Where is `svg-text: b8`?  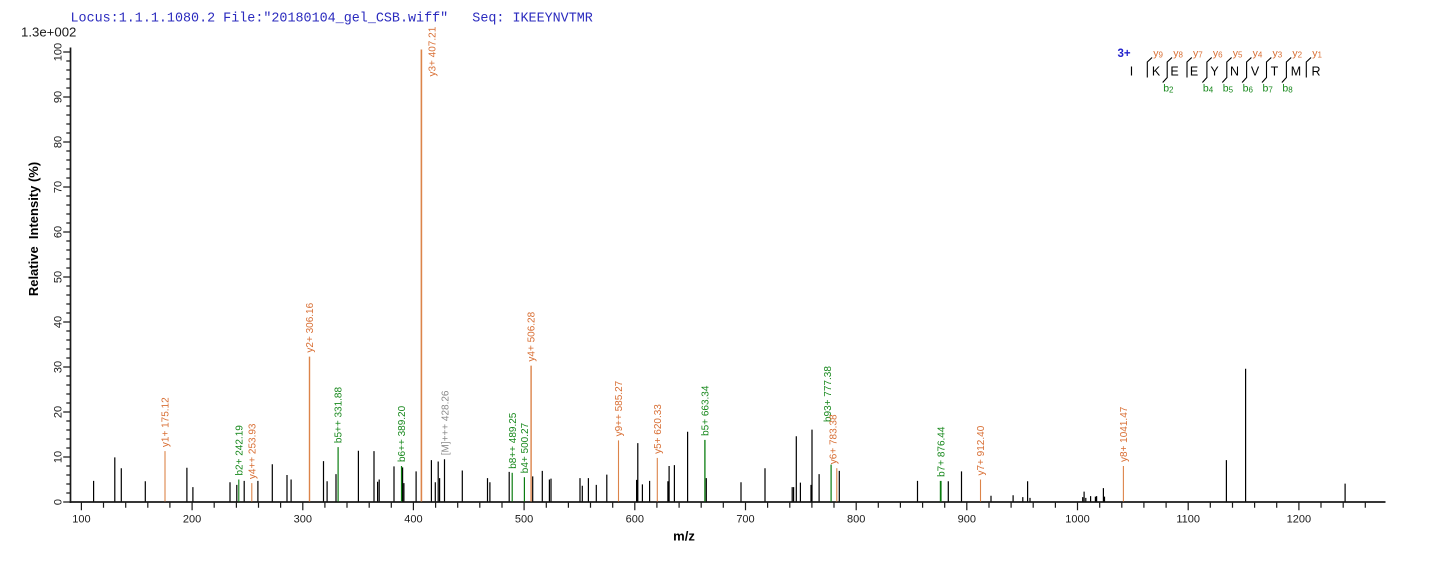
svg-text: b8 is located at coordinates (1287, 89).